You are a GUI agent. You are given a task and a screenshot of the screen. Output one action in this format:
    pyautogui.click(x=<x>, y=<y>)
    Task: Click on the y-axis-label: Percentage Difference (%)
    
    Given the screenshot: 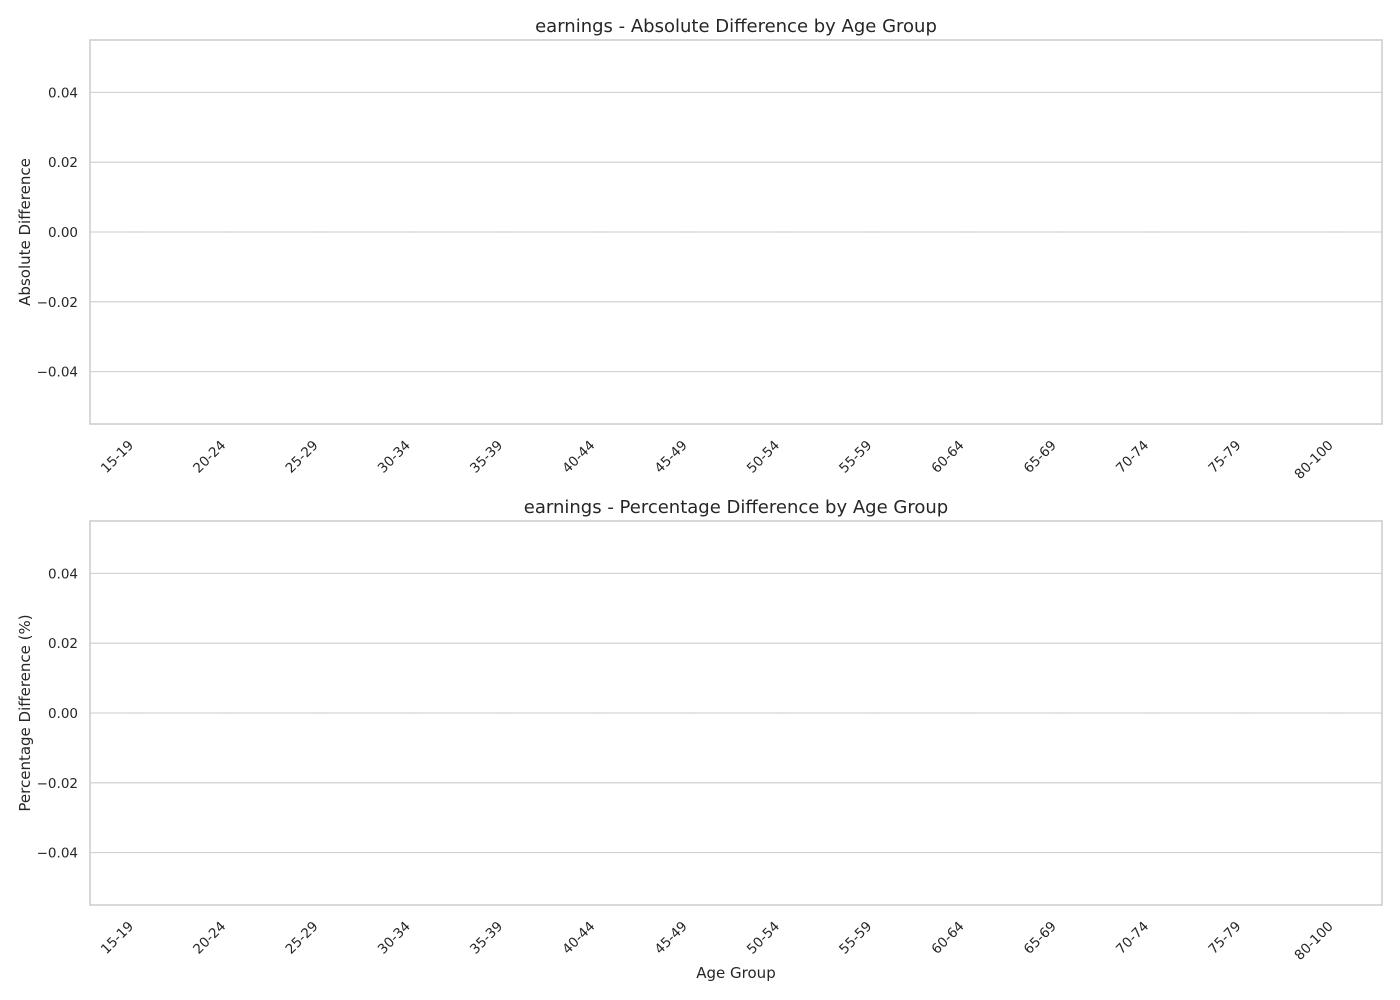 What is the action you would take?
    pyautogui.click(x=25, y=712)
    